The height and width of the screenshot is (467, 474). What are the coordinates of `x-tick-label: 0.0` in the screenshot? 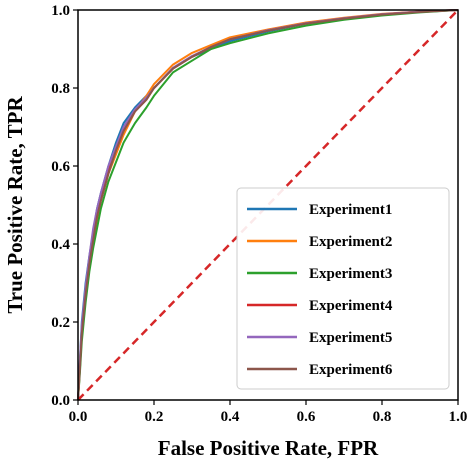 It's located at (78, 417).